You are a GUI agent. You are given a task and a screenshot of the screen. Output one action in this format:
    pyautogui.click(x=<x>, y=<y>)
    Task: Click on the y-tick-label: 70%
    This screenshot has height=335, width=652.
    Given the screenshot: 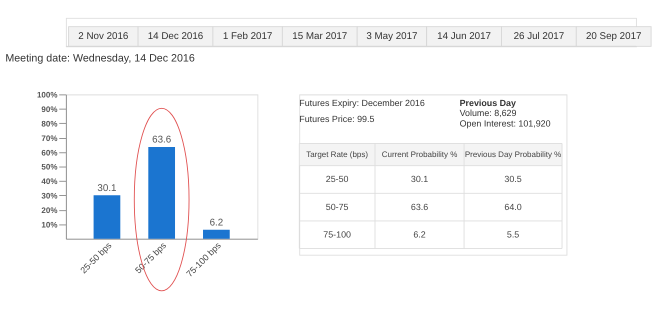 What is the action you would take?
    pyautogui.click(x=49, y=138)
    